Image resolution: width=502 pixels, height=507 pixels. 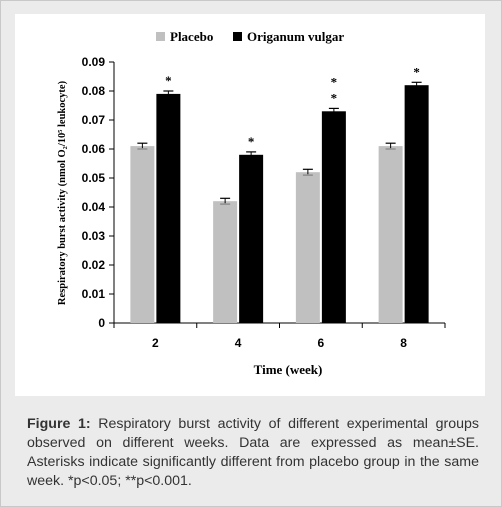 What do you see at coordinates (237, 36) in the screenshot?
I see `legend-swatch-origanum` at bounding box center [237, 36].